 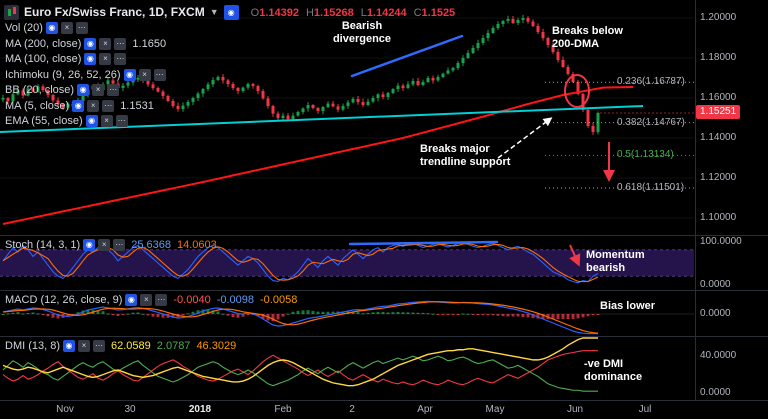 I want to click on indicator-label: MA (100, close), so click(x=43, y=59).